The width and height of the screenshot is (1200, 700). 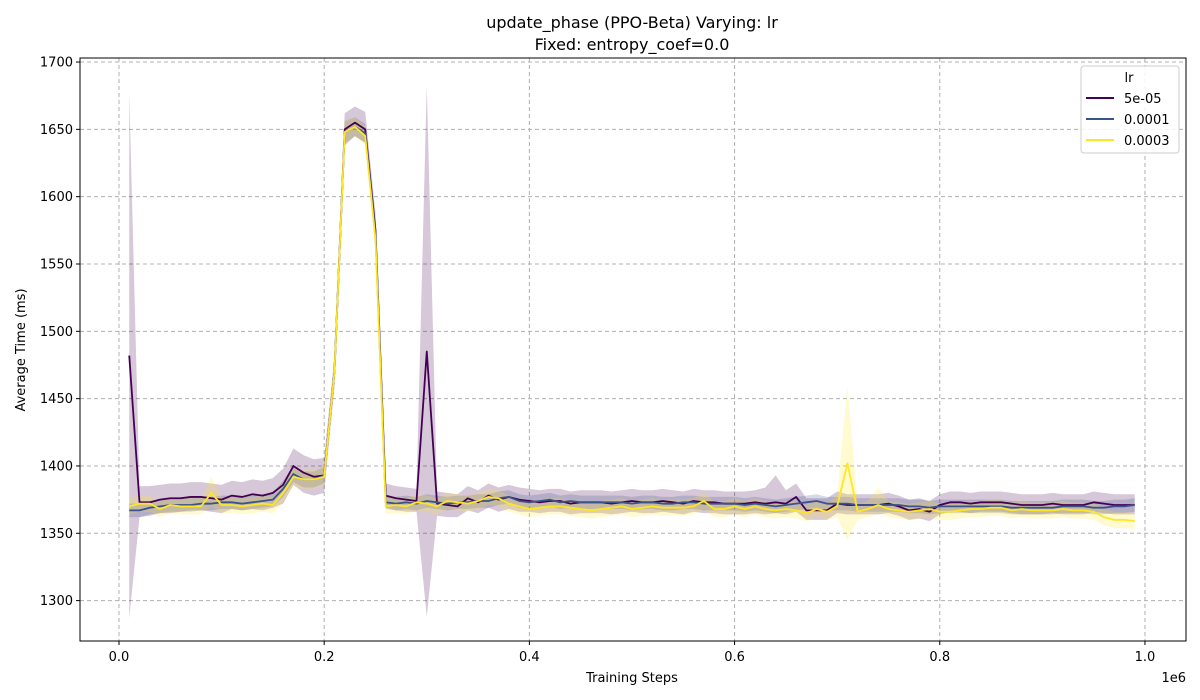 What do you see at coordinates (1143, 99) in the screenshot?
I see `legend-label: 5e-05` at bounding box center [1143, 99].